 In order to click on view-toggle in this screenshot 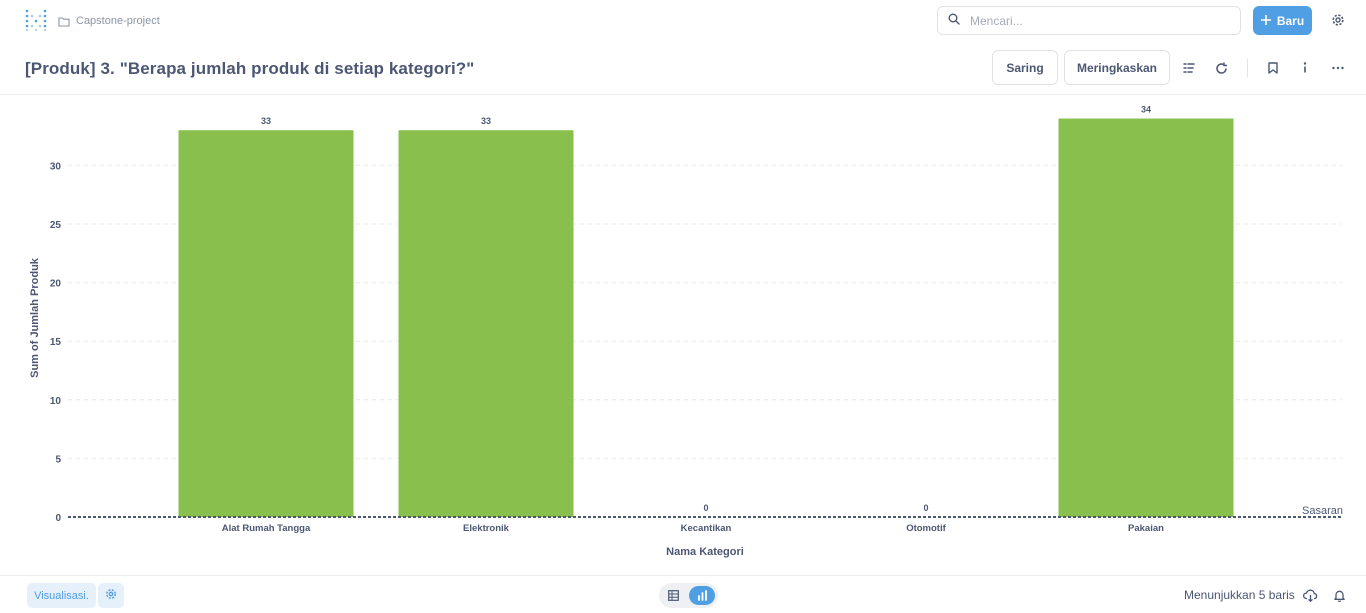, I will do `click(688, 595)`.